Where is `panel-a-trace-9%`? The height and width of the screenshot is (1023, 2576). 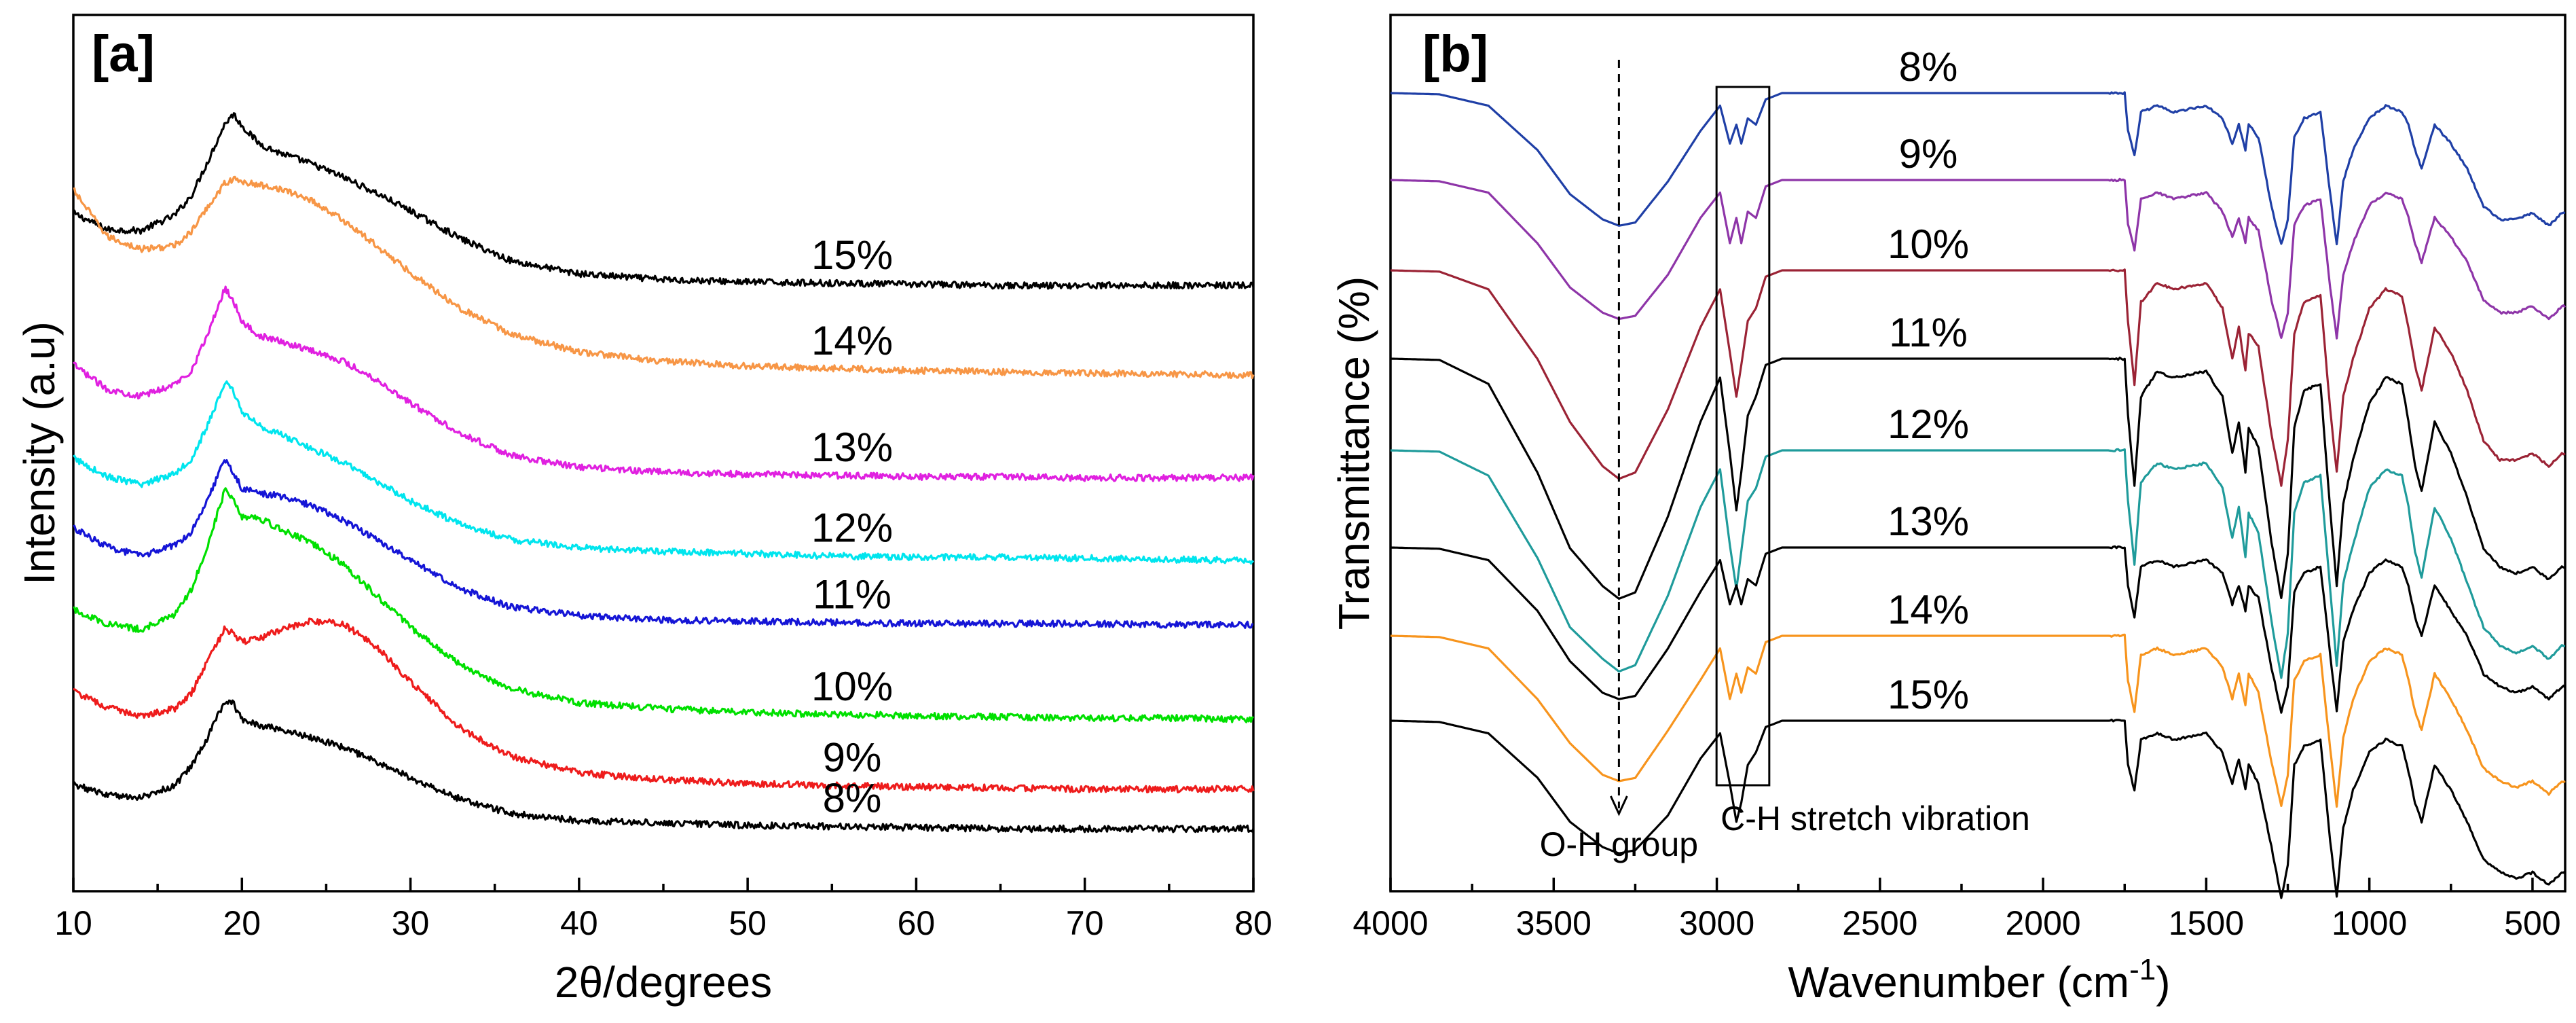
panel-a-trace-9% is located at coordinates (664, 705).